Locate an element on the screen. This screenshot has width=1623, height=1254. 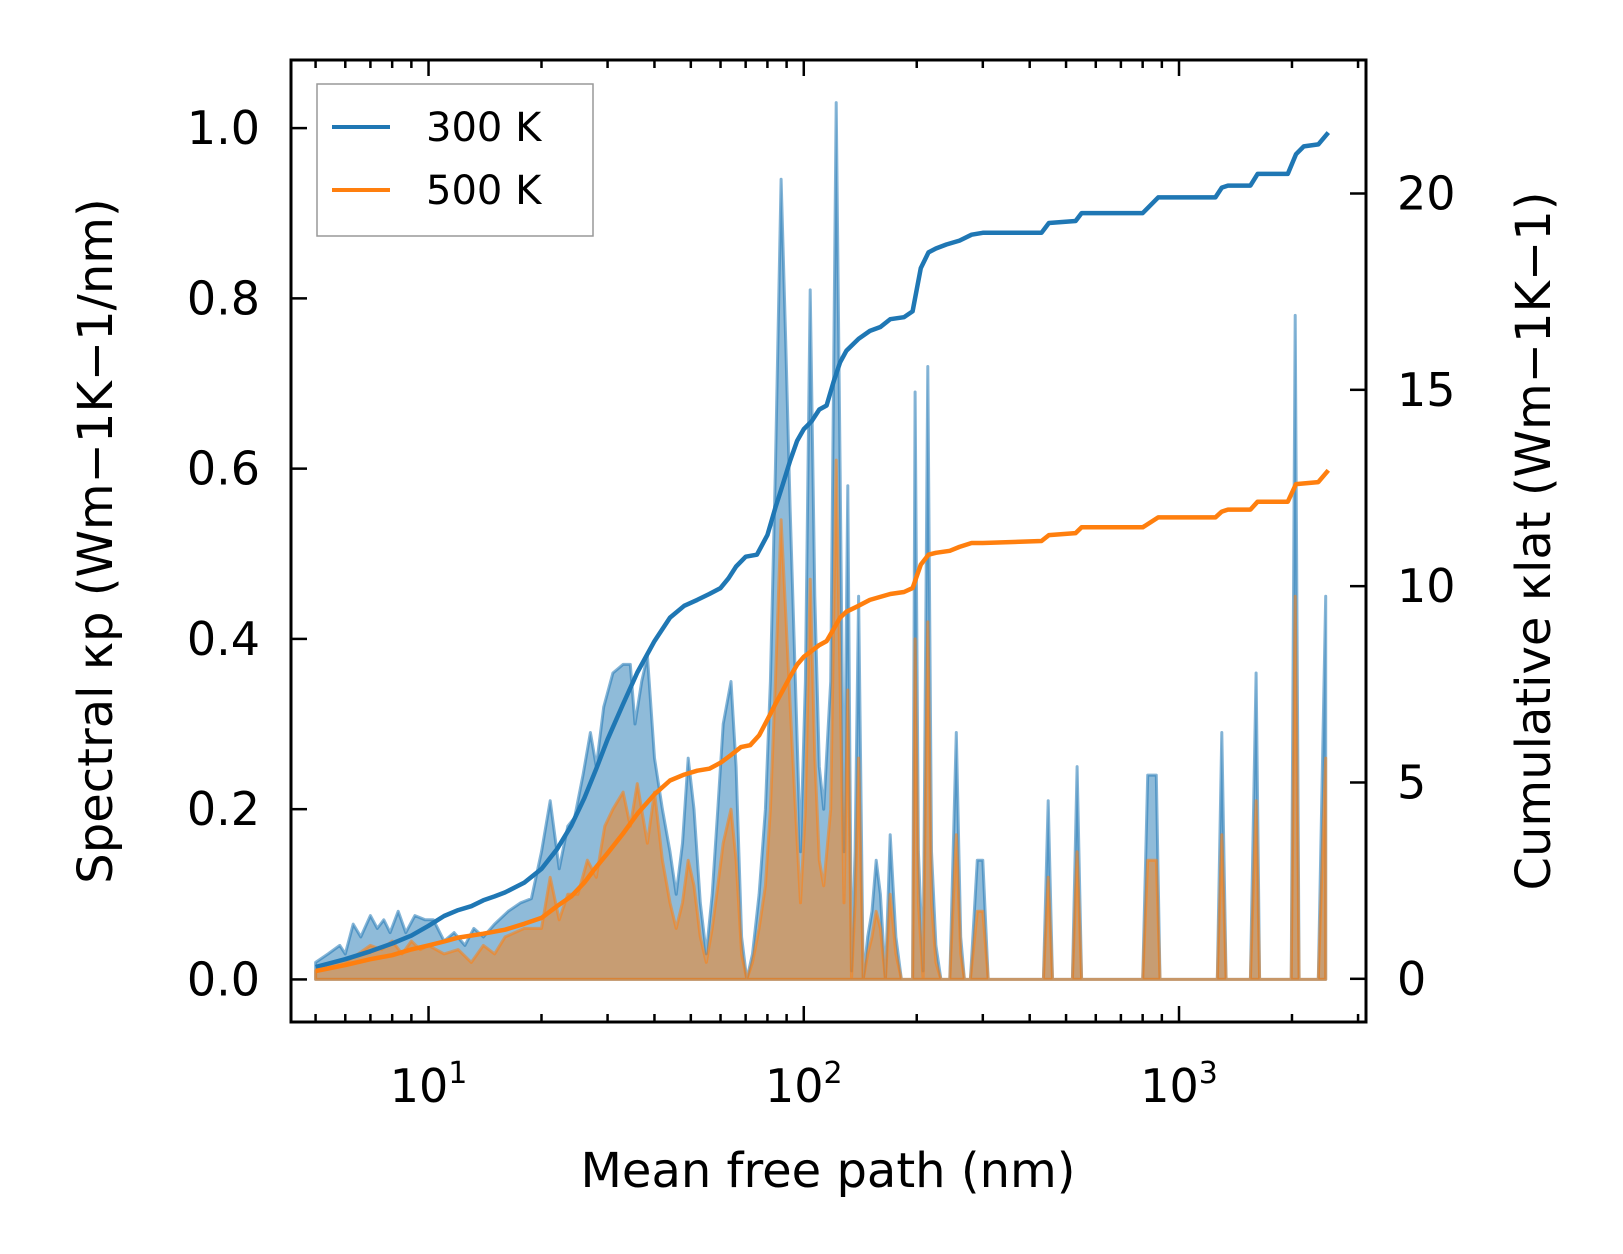
x-tick-label: 10¹ is located at coordinates (429, 1084).